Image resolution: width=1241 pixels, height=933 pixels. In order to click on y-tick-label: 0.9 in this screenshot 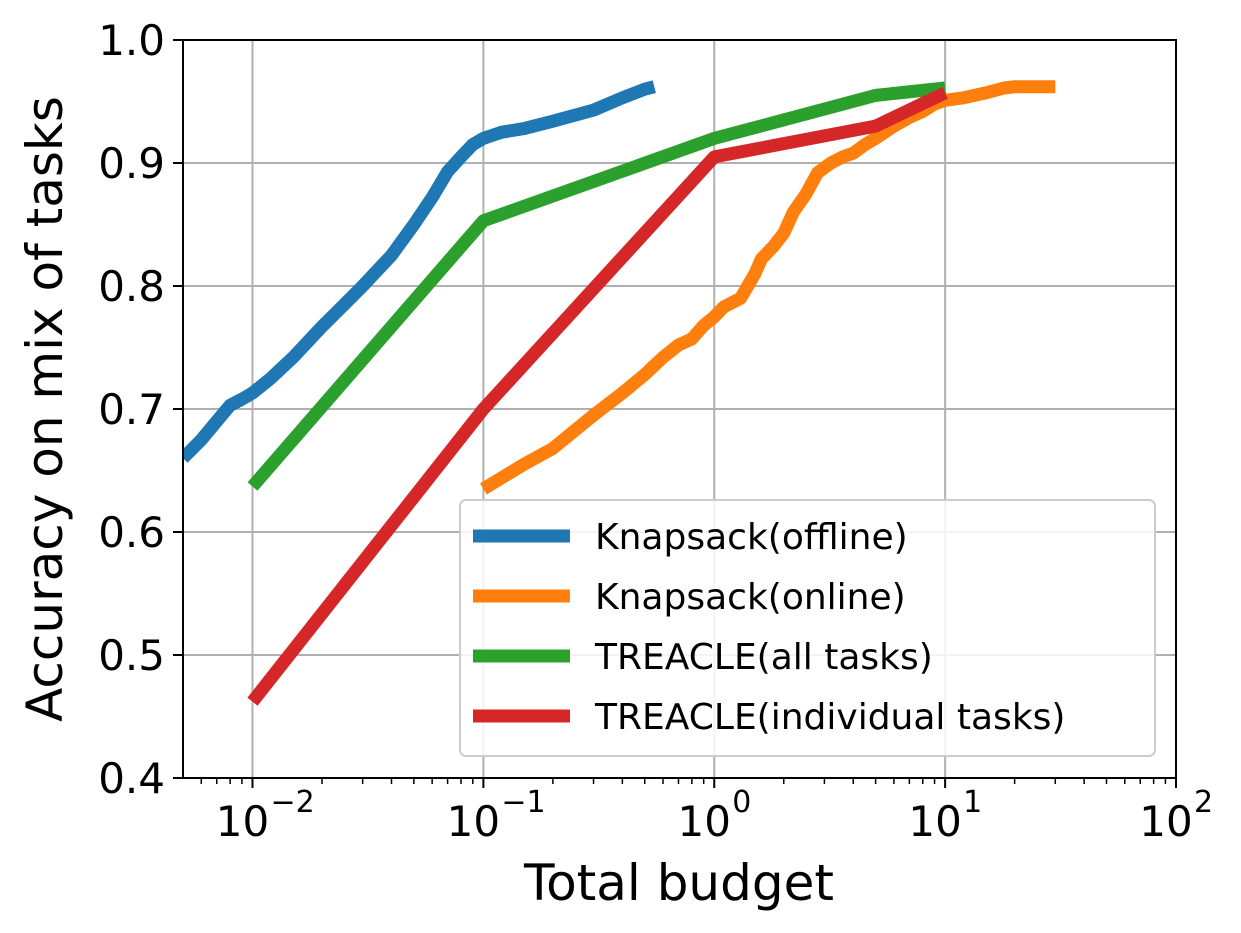, I will do `click(131, 163)`.